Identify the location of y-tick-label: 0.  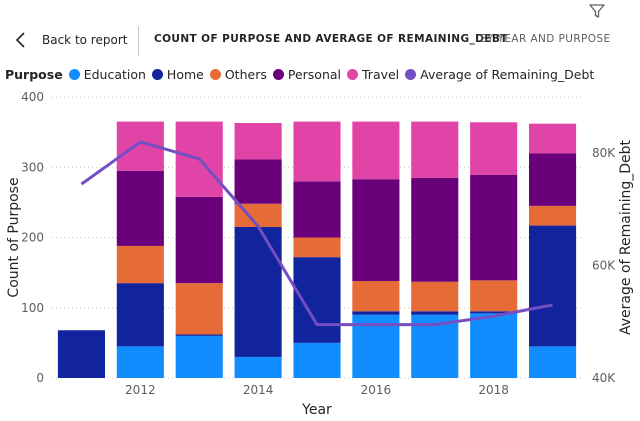
(40, 378).